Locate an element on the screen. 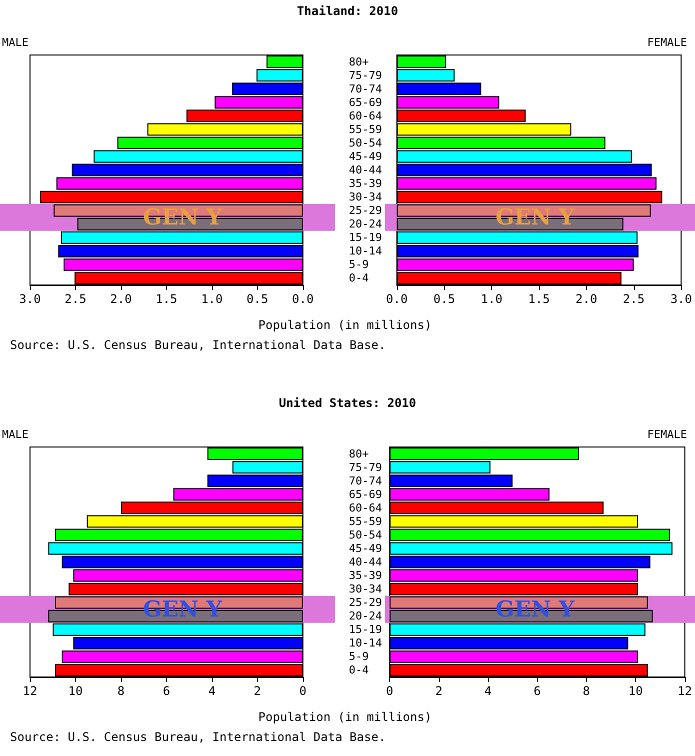 The height and width of the screenshot is (756, 695). text: Thailand: 2010 is located at coordinates (348, 11).